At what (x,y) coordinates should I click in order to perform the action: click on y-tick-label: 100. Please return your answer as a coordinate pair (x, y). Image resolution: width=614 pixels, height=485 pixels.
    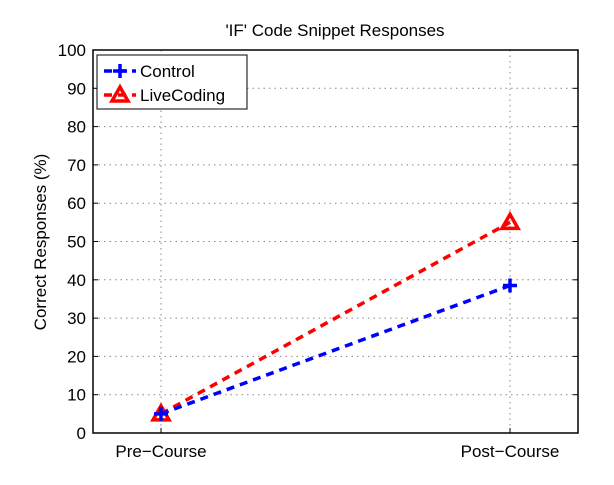
    Looking at the image, I should click on (72, 50).